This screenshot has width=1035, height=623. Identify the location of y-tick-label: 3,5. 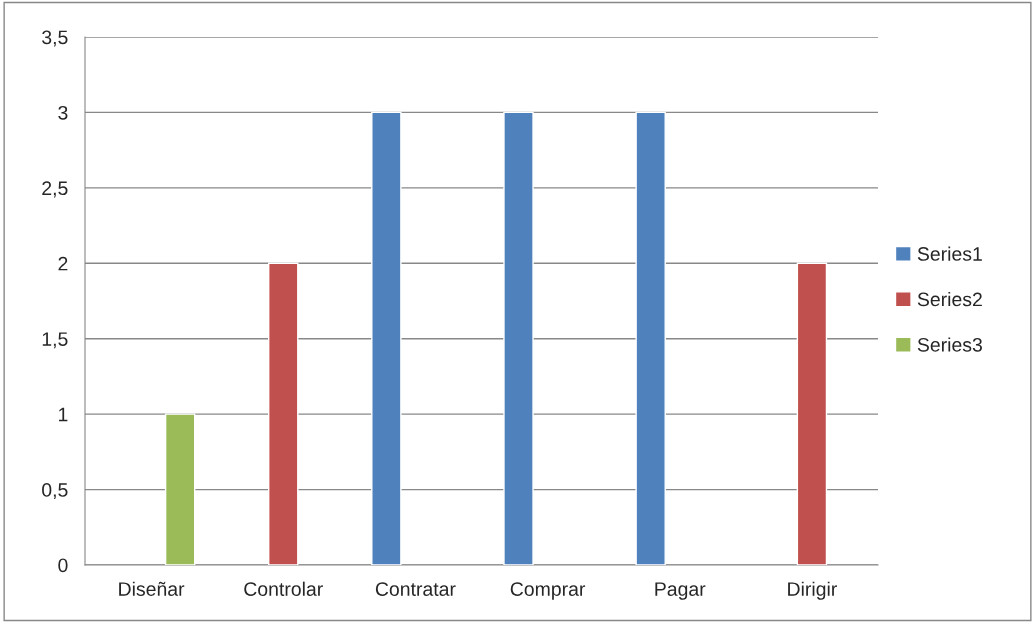
(55, 38).